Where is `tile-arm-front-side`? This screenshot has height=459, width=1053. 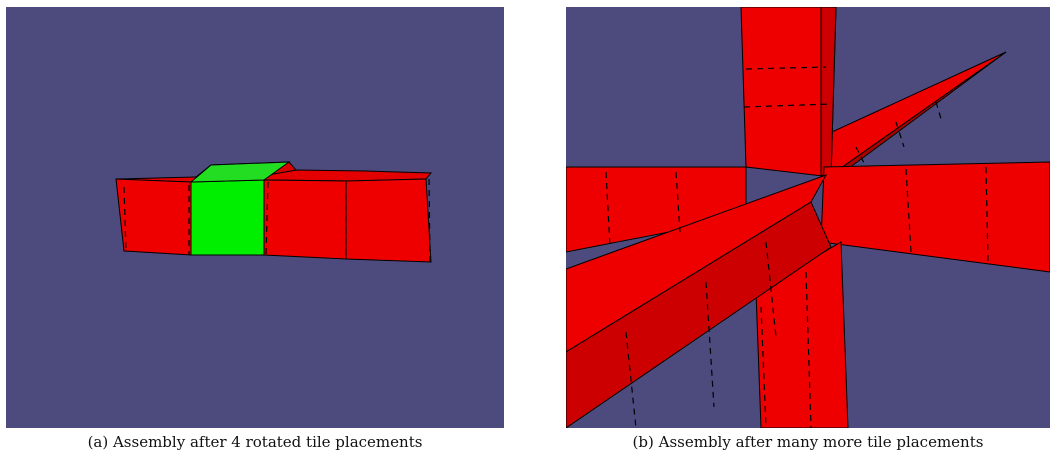 tile-arm-front-side is located at coordinates (699, 314).